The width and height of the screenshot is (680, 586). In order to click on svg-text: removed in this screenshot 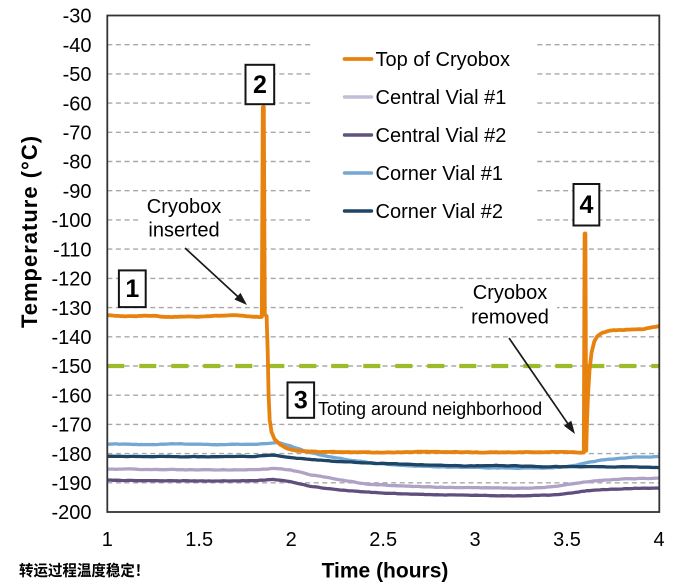, I will do `click(510, 318)`.